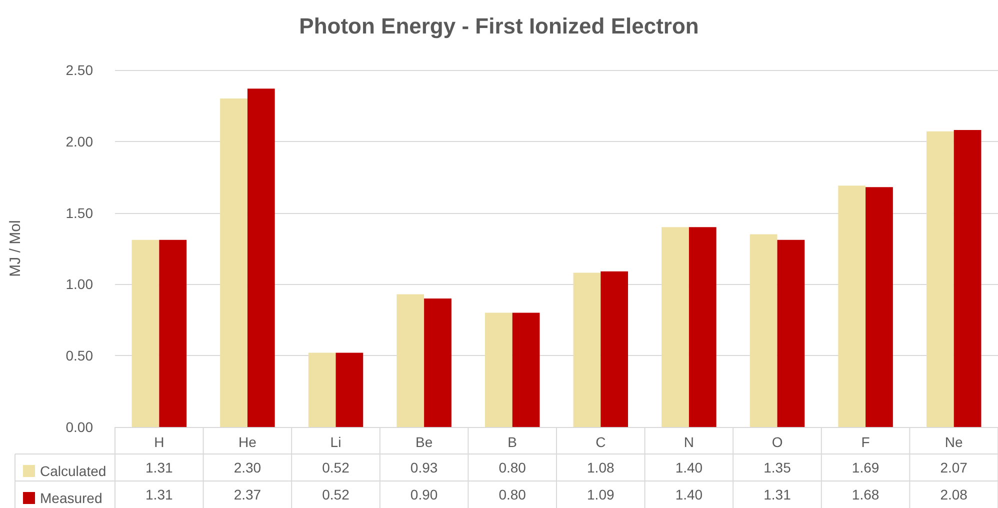  I want to click on legend-label: Calculated, so click(73, 471).